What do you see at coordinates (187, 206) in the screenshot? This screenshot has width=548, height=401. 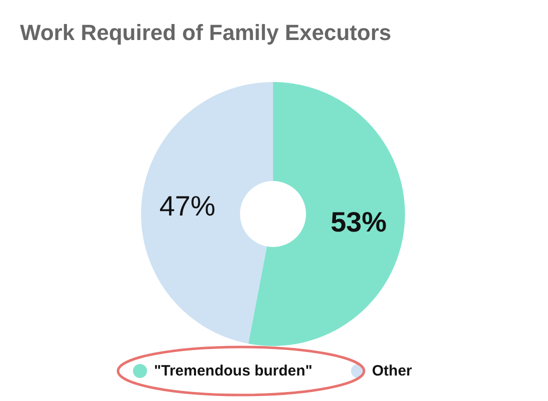 I see `data-label: 47%` at bounding box center [187, 206].